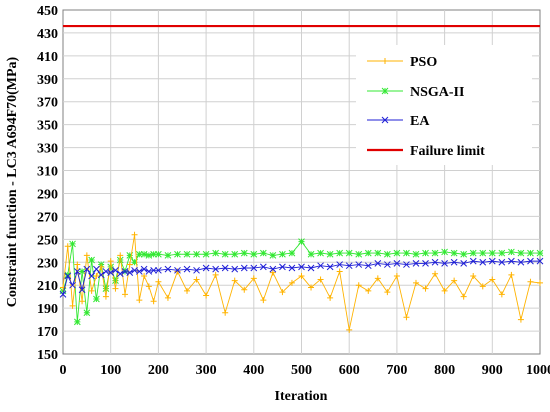  Describe the element at coordinates (47, 194) in the screenshot. I see `y-tick-label: 290` at that location.